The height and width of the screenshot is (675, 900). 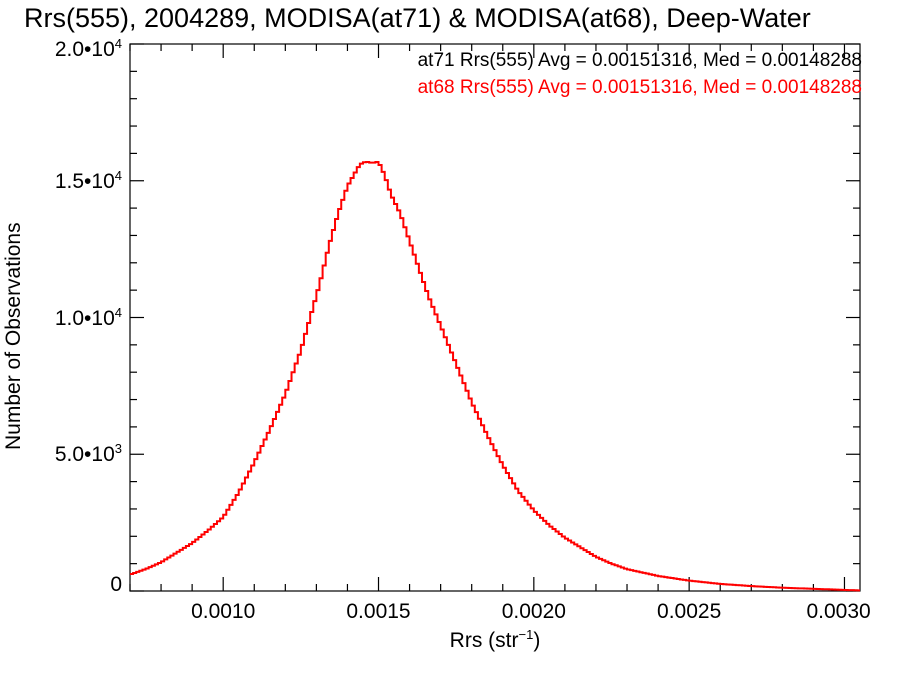 I want to click on y-tick-label: 1.5•104, so click(x=67, y=181).